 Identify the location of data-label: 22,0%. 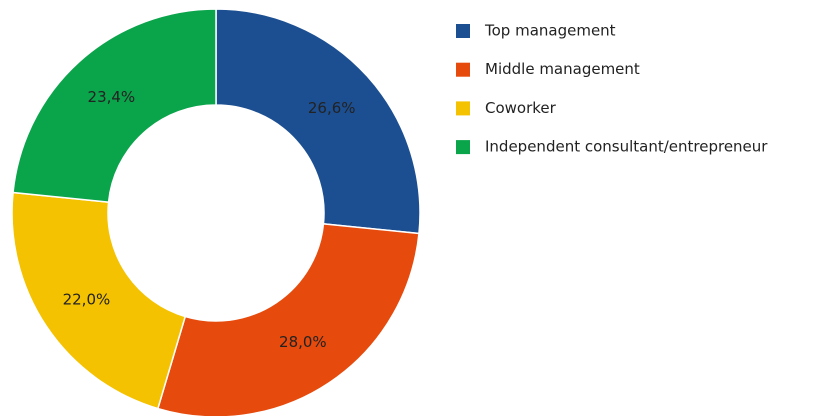
(87, 299).